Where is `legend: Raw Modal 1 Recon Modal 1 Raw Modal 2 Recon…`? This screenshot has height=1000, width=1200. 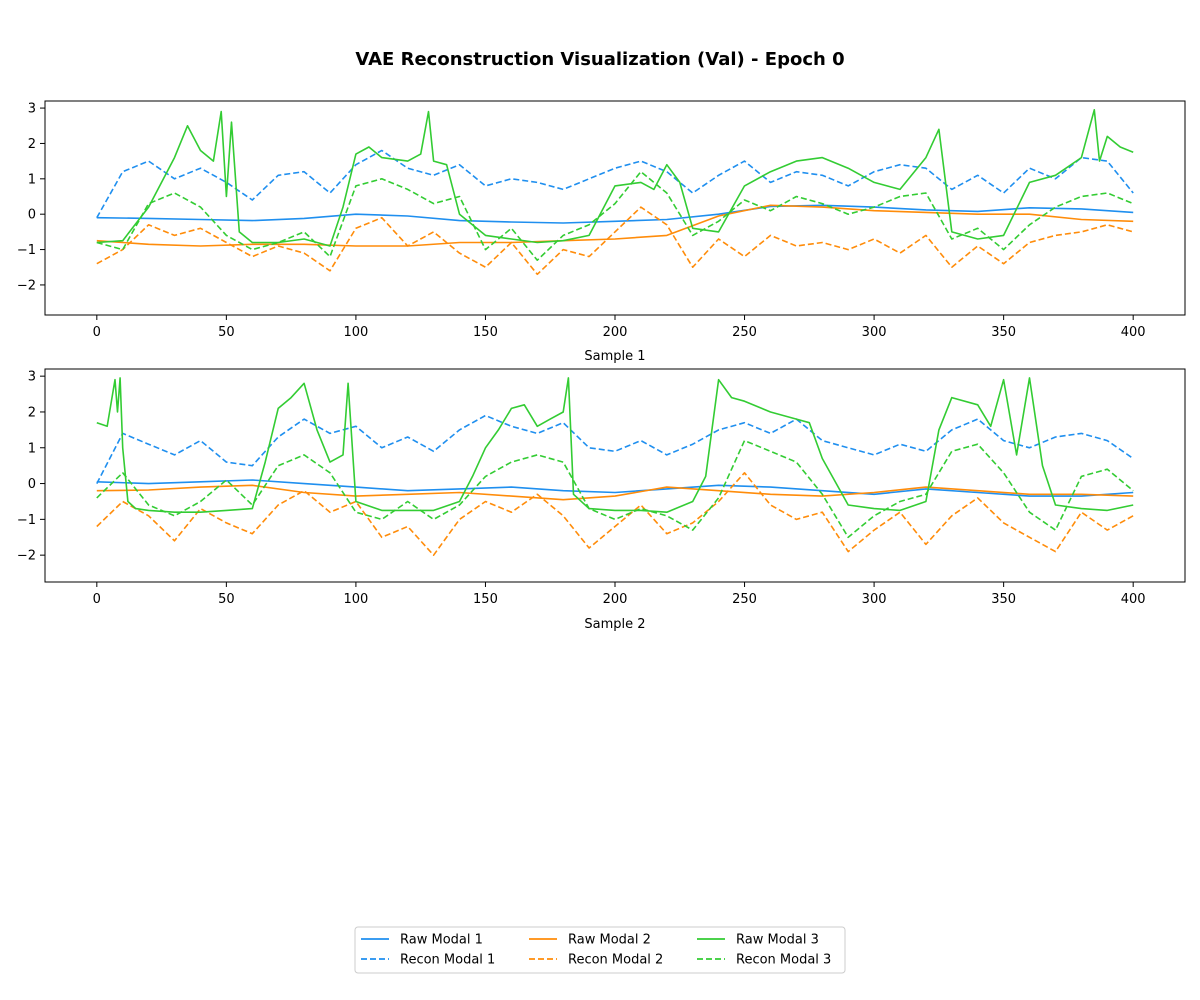 legend: Raw Modal 1 Recon Modal 1 Raw Modal 2 Recon… is located at coordinates (600, 950).